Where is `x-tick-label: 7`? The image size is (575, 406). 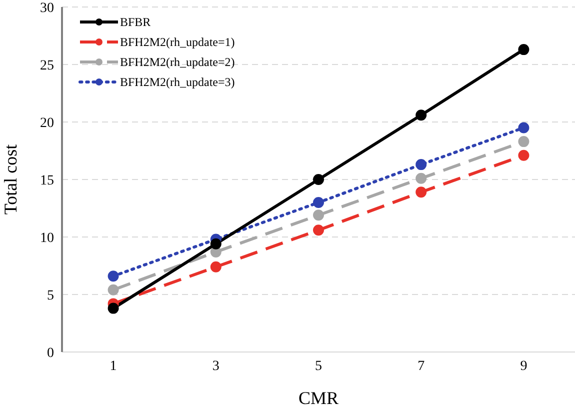 x-tick-label: 7 is located at coordinates (421, 366).